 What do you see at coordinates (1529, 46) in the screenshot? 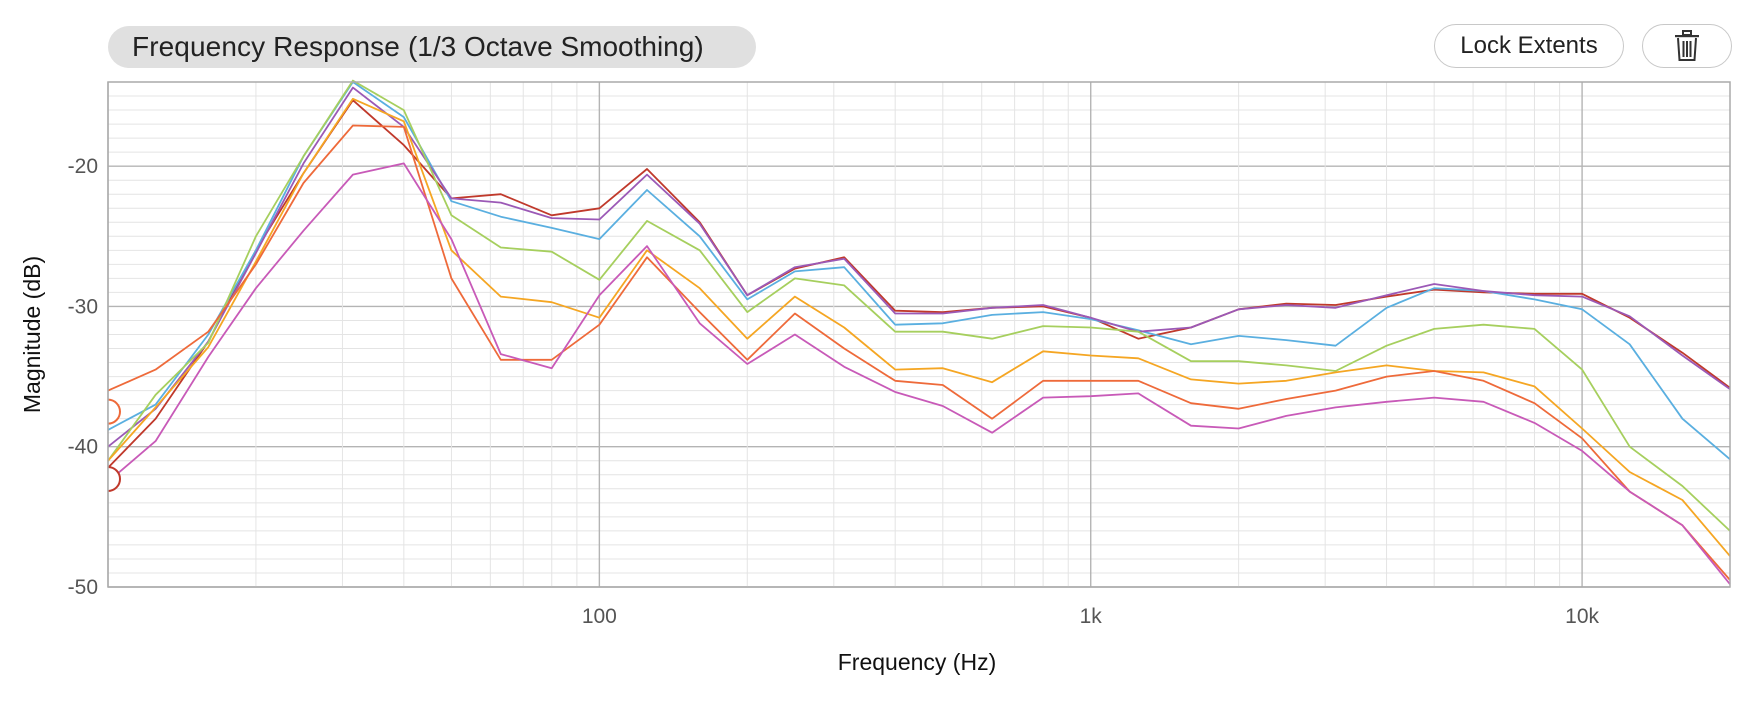
I see `lock-extents-button: Lock Extents` at bounding box center [1529, 46].